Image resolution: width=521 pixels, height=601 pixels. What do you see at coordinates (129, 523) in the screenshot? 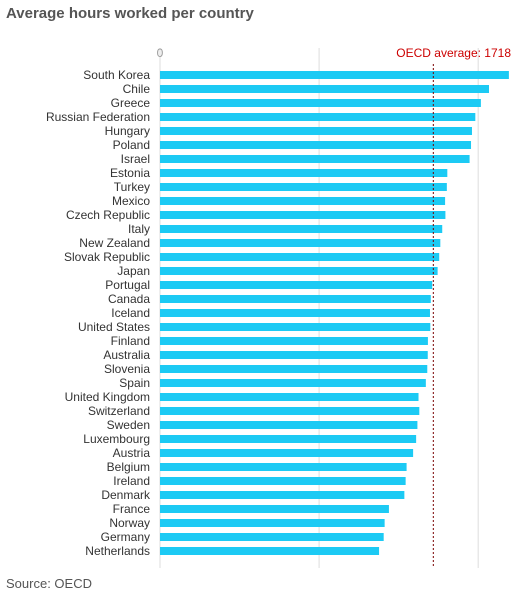
I see `category-label: Norway` at bounding box center [129, 523].